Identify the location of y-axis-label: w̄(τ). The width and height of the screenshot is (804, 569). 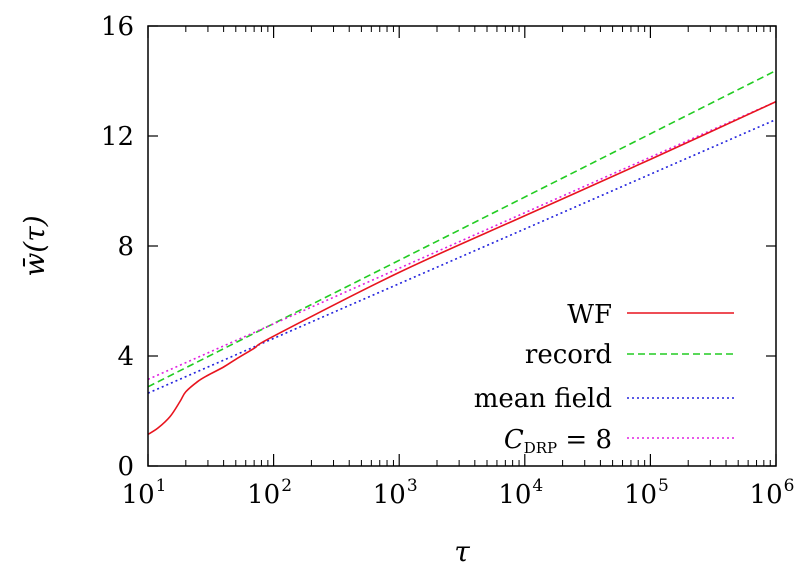
(34, 245).